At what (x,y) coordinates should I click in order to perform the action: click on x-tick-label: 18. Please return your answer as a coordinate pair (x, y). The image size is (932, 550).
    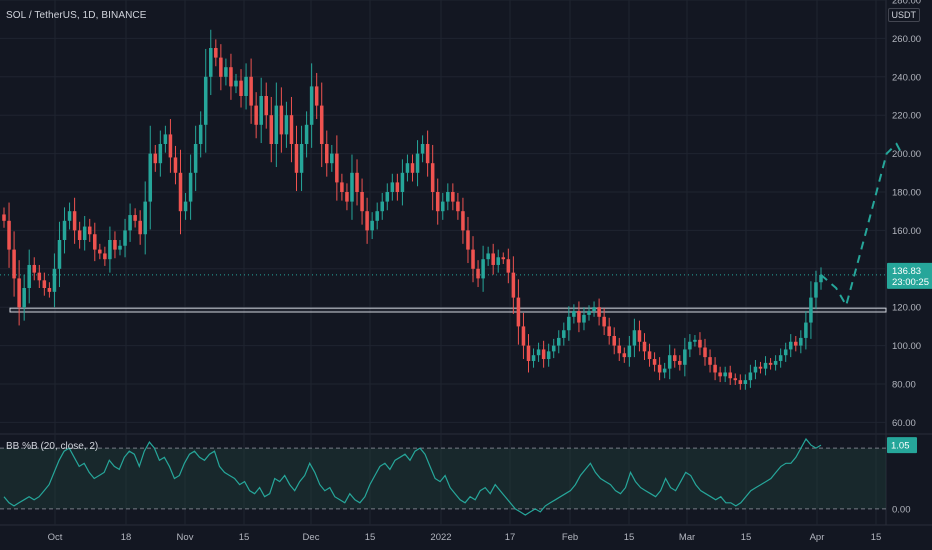
    Looking at the image, I should click on (126, 537).